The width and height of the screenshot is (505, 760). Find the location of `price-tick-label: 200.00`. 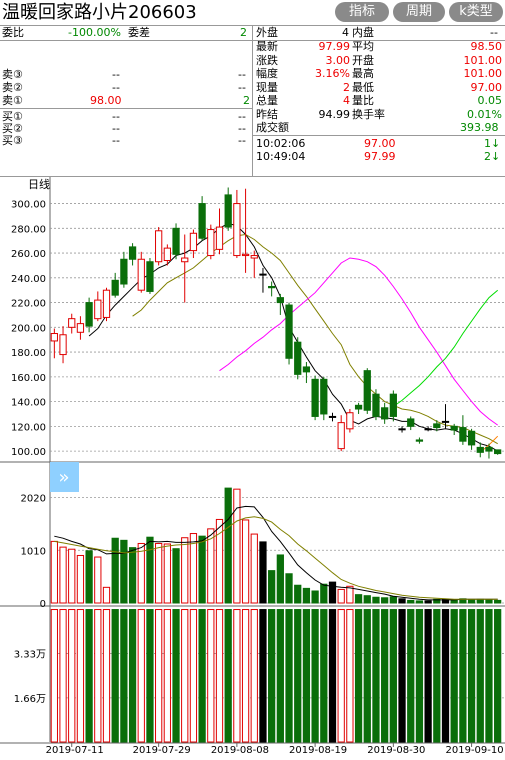

price-tick-label: 200.00 is located at coordinates (28, 328).